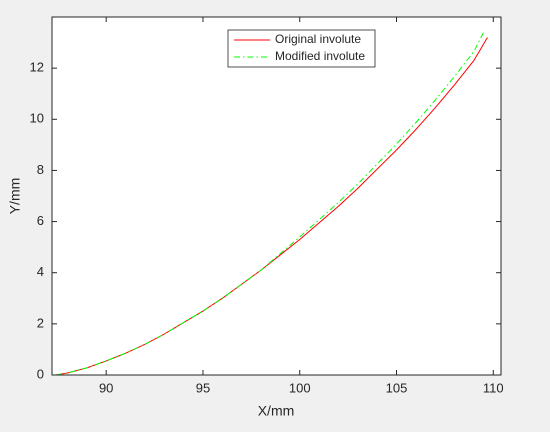 Image resolution: width=550 pixels, height=432 pixels. I want to click on y-tick-label: 12, so click(37, 67).